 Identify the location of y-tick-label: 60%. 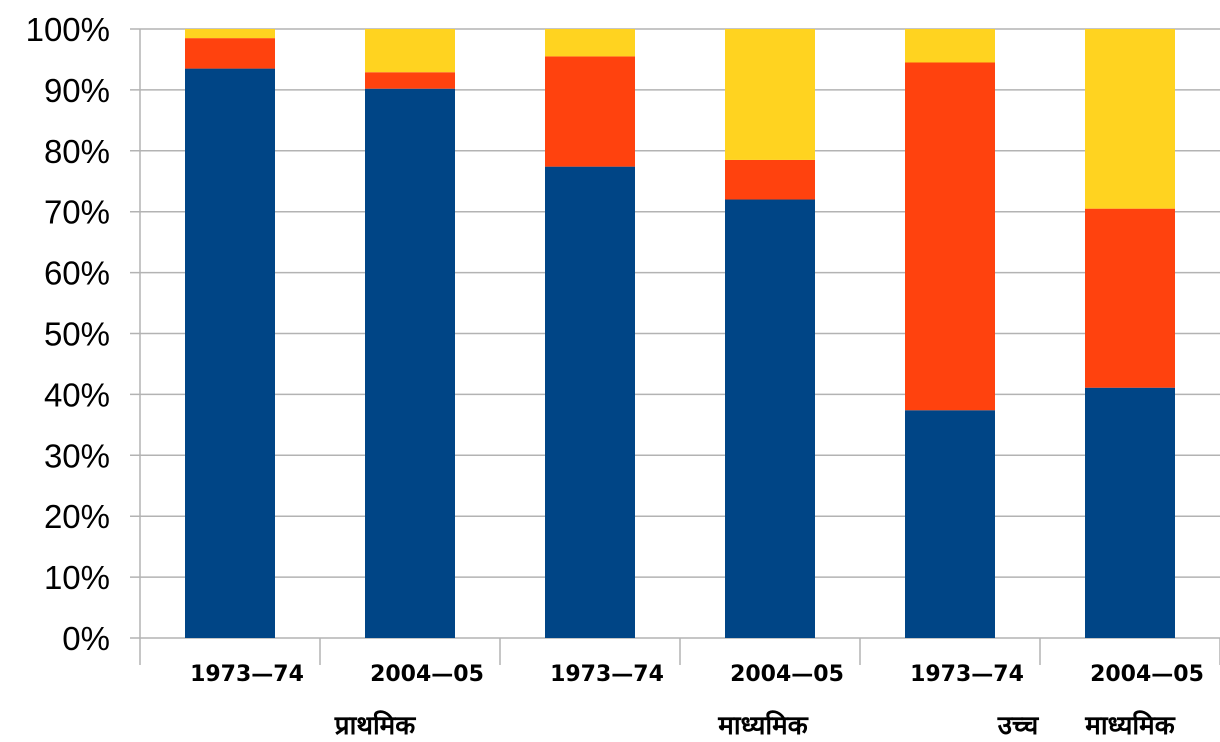
(77, 273).